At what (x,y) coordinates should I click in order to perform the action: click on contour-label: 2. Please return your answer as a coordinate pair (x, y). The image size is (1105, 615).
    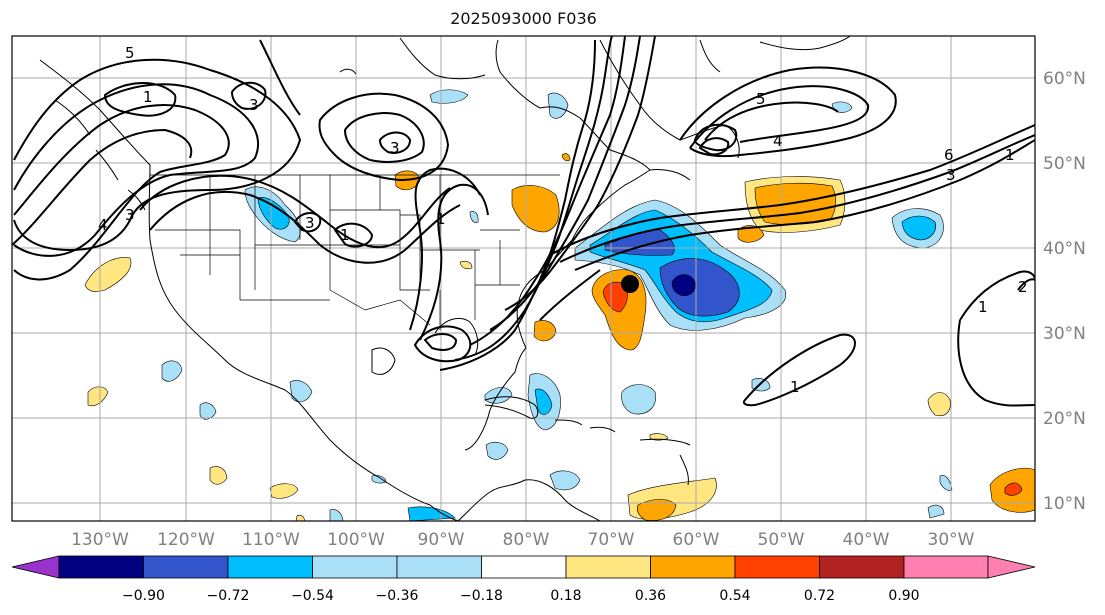
    Looking at the image, I should click on (1023, 287).